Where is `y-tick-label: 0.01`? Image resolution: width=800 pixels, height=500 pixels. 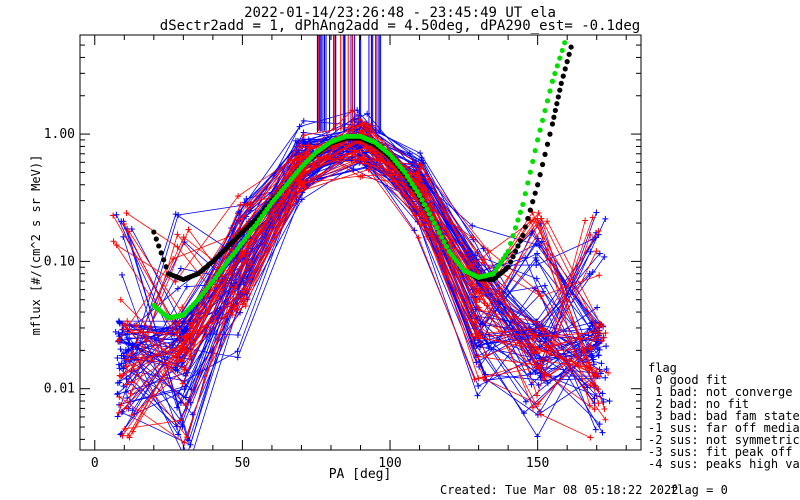
y-tick-label: 0.01 is located at coordinates (59, 389).